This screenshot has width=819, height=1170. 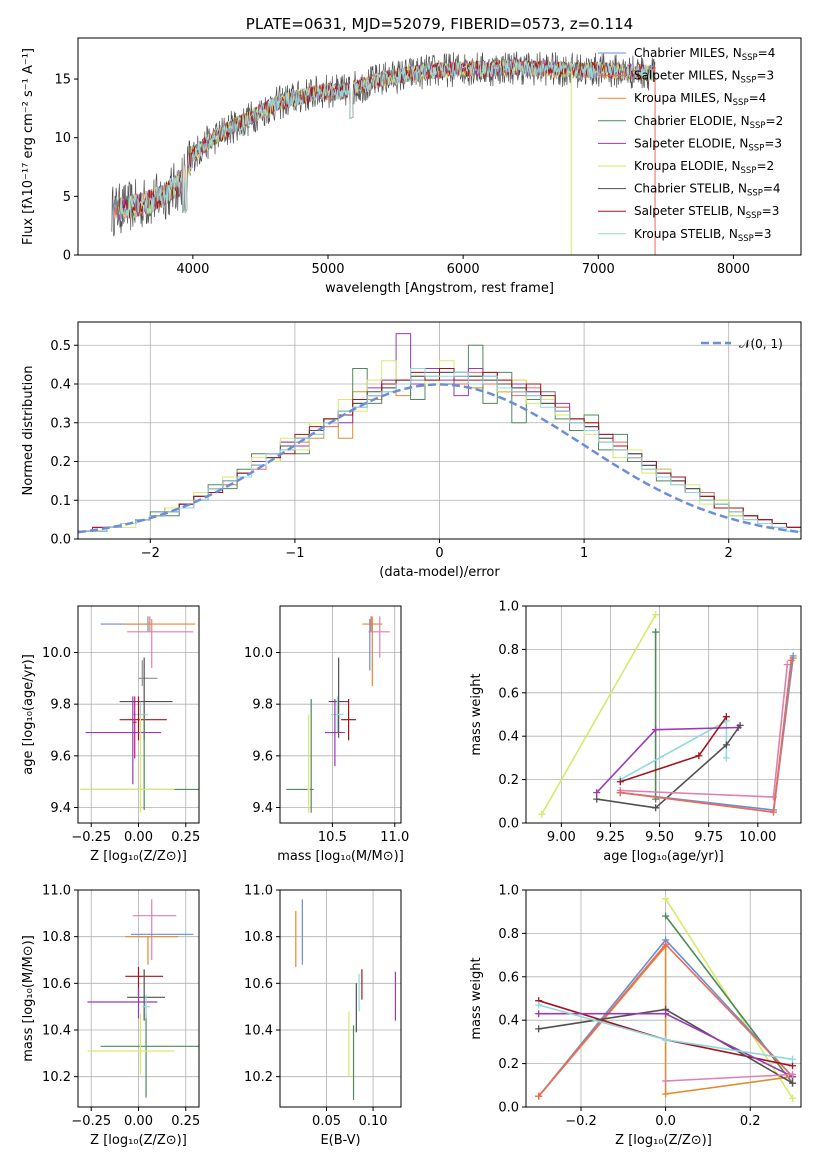 What do you see at coordinates (706, 212) in the screenshot?
I see `legend-label: Salpeter STELIB, NSSP=3` at bounding box center [706, 212].